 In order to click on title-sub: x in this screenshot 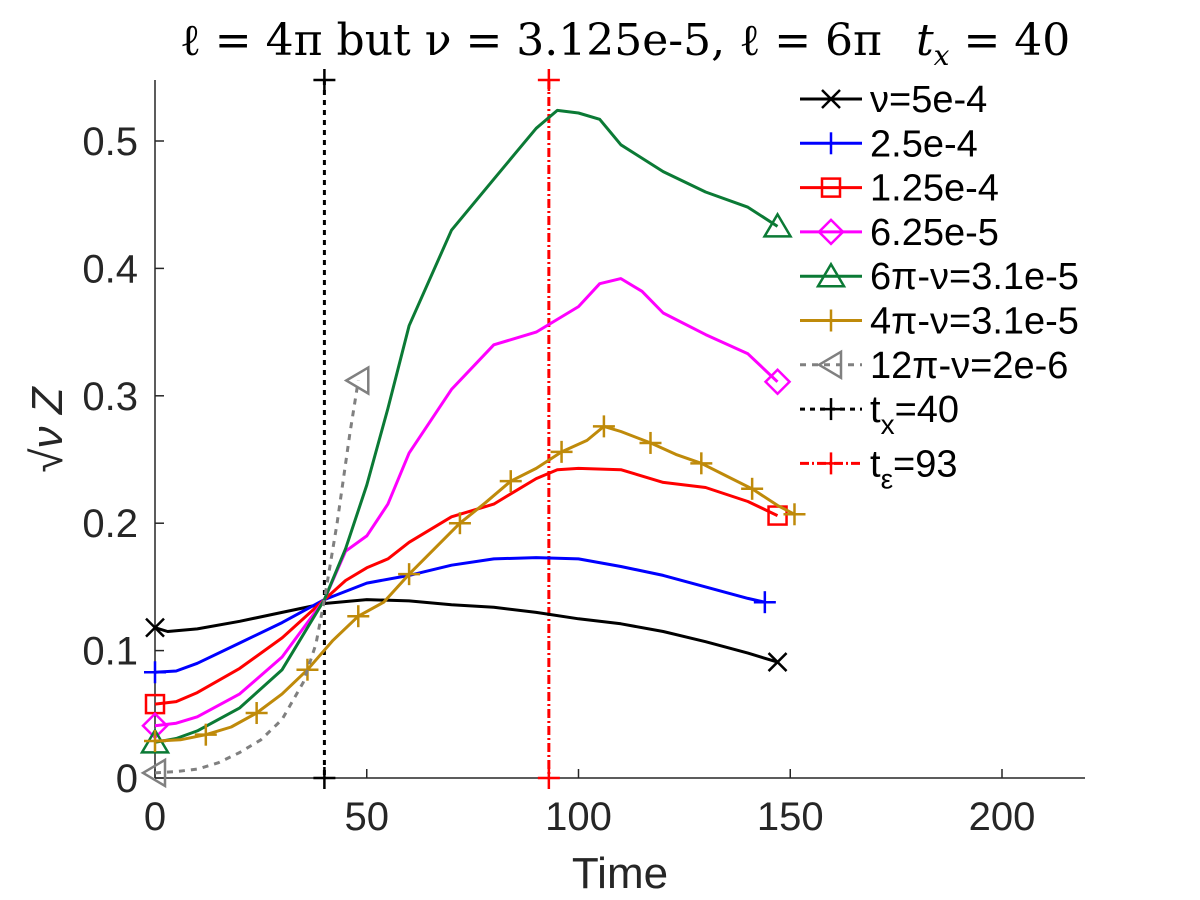, I will do `click(942, 55)`.